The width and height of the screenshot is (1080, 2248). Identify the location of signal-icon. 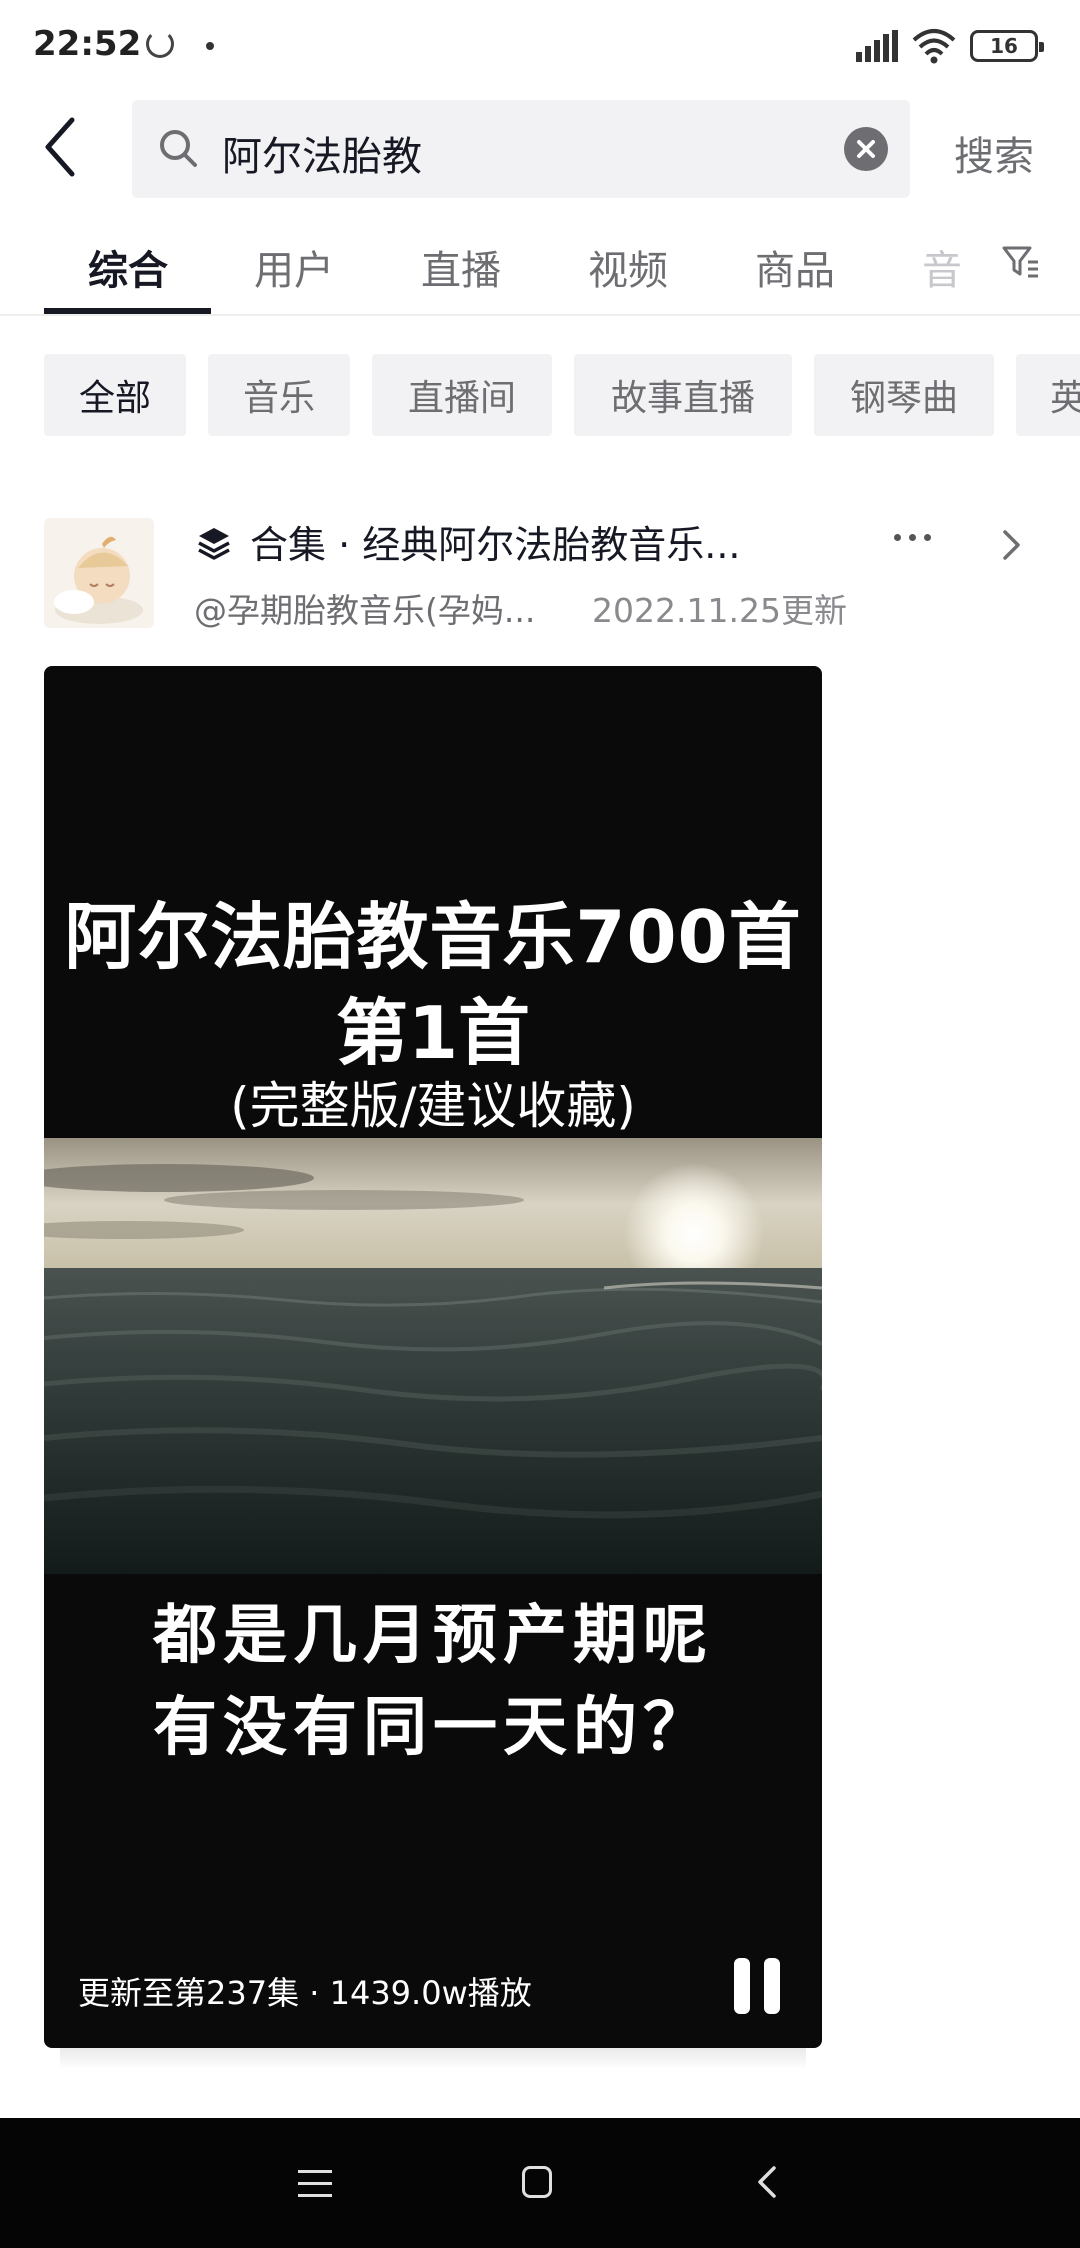
(877, 46).